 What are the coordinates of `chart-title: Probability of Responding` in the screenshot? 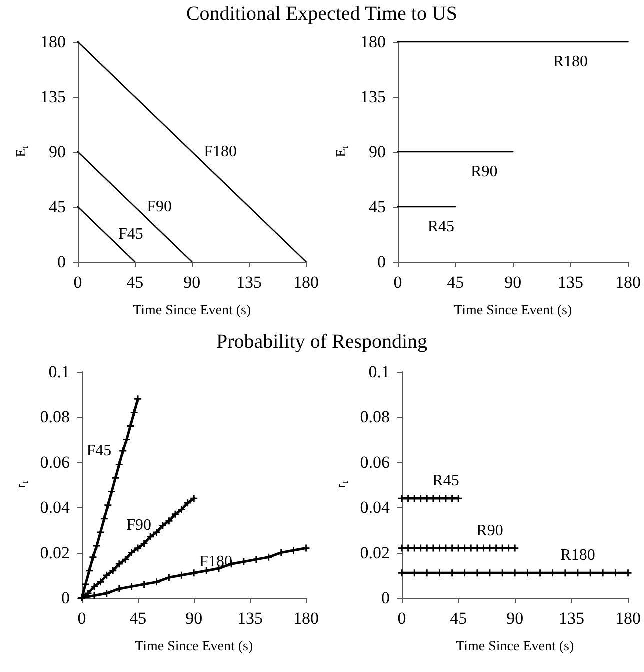 It's located at (322, 342).